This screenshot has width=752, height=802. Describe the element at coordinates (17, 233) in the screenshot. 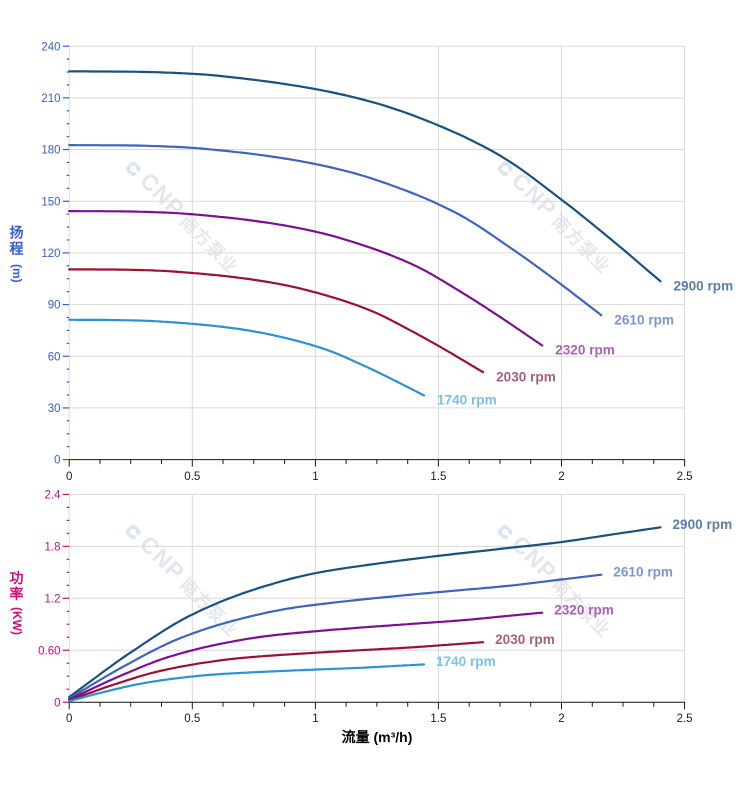

I see `svg-text: 扬` at that location.